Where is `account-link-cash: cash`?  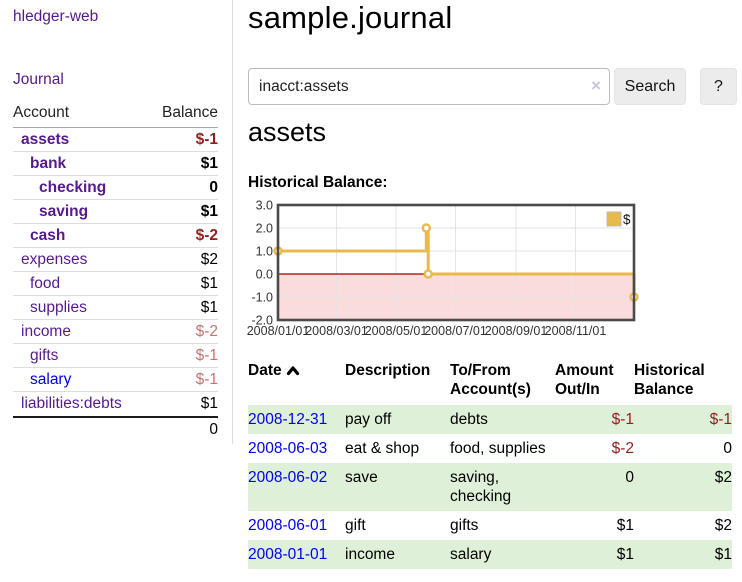
account-link-cash: cash is located at coordinates (48, 235).